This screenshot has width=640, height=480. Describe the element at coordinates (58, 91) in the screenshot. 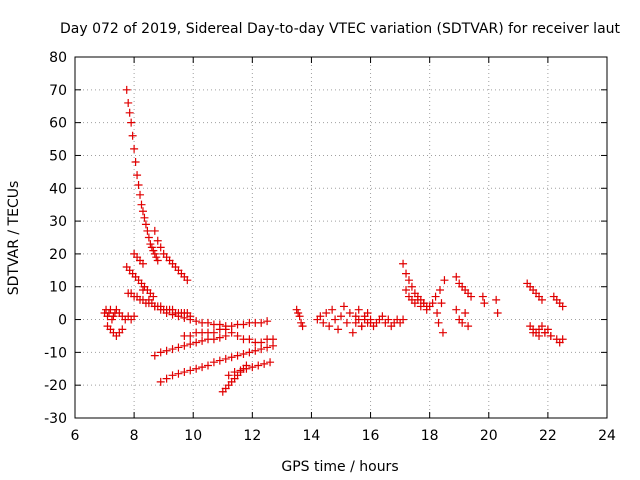

I see `y-tick-label: 70` at that location.